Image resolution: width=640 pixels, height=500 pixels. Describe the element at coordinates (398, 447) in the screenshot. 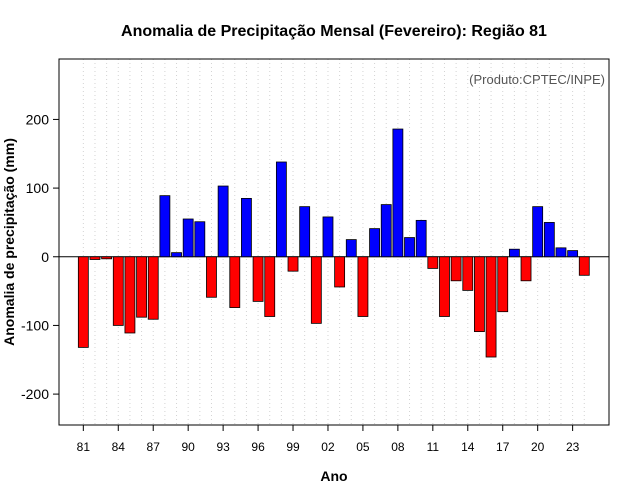

I see `x-tick-label: 08` at that location.